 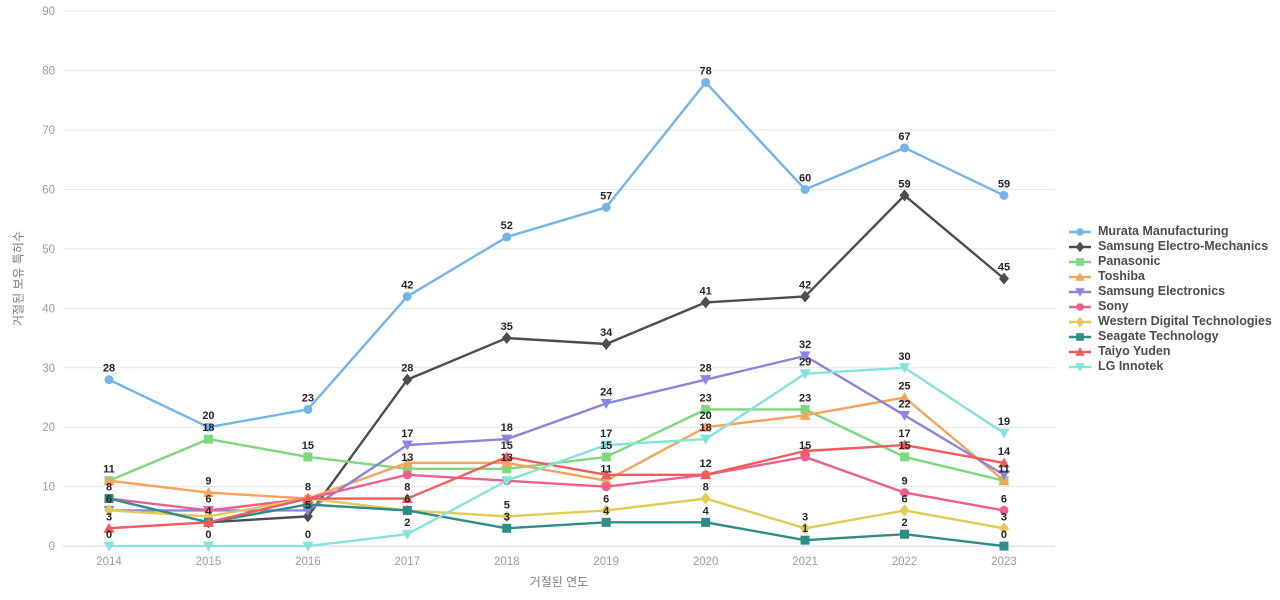 I want to click on y-tick-label: 50, so click(x=48, y=250).